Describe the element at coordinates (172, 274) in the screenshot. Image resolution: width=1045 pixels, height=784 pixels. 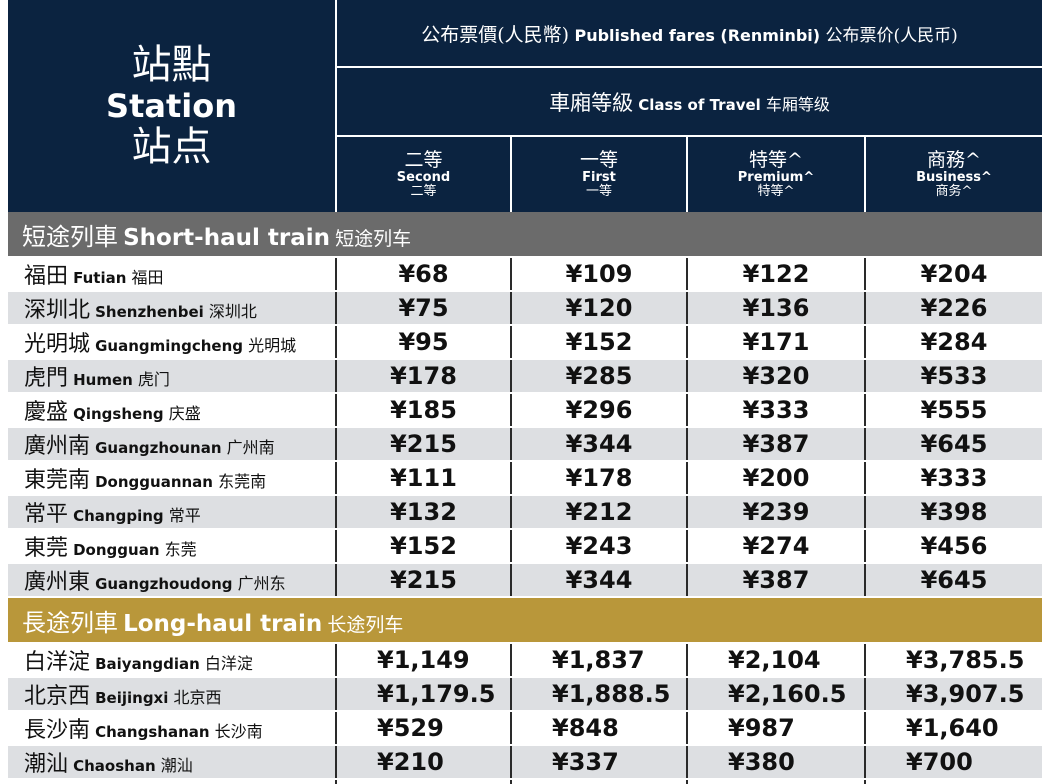
I see `station-name-cell: 福田 Futian 福田` at that location.